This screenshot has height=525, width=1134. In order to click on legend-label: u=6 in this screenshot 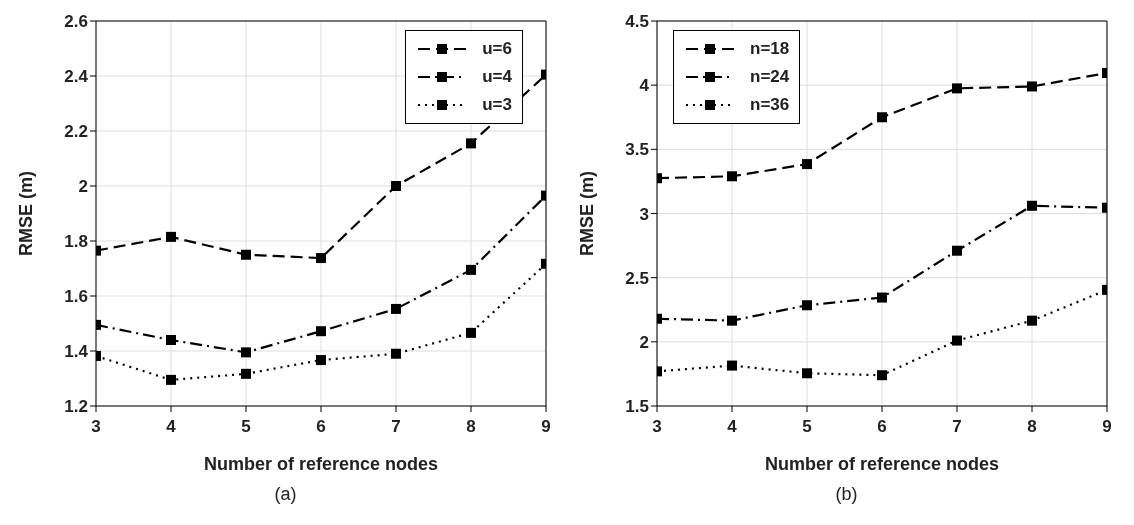, I will do `click(497, 49)`.